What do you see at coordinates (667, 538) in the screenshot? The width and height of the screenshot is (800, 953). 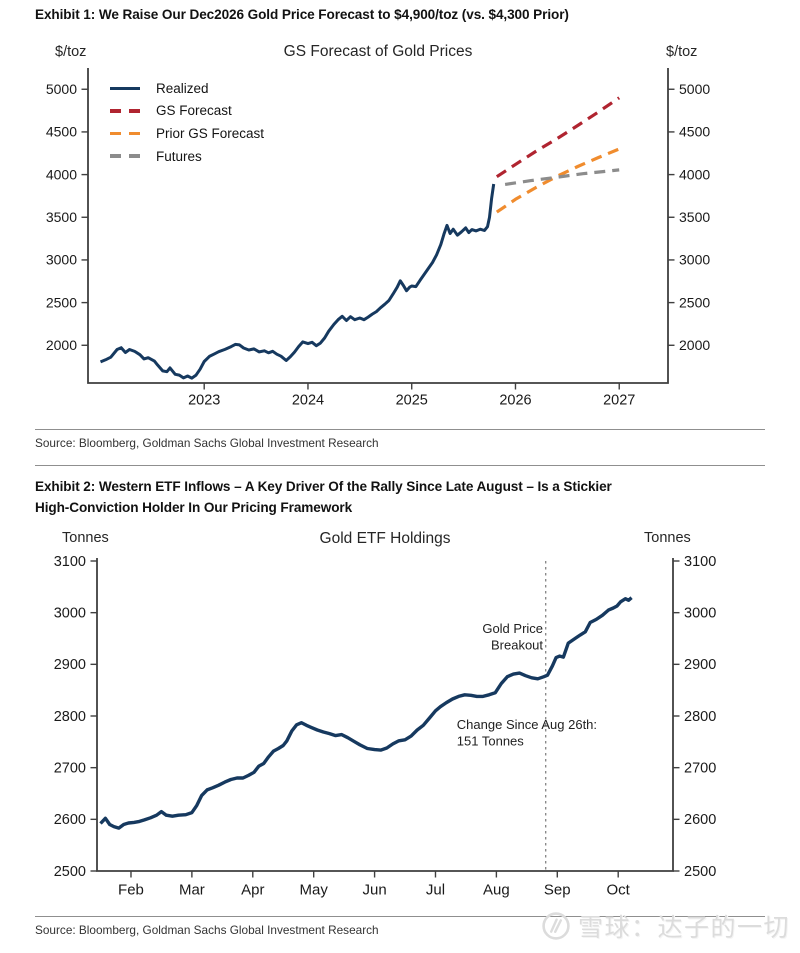 I see `chart2-unit-right: Tonnes` at bounding box center [667, 538].